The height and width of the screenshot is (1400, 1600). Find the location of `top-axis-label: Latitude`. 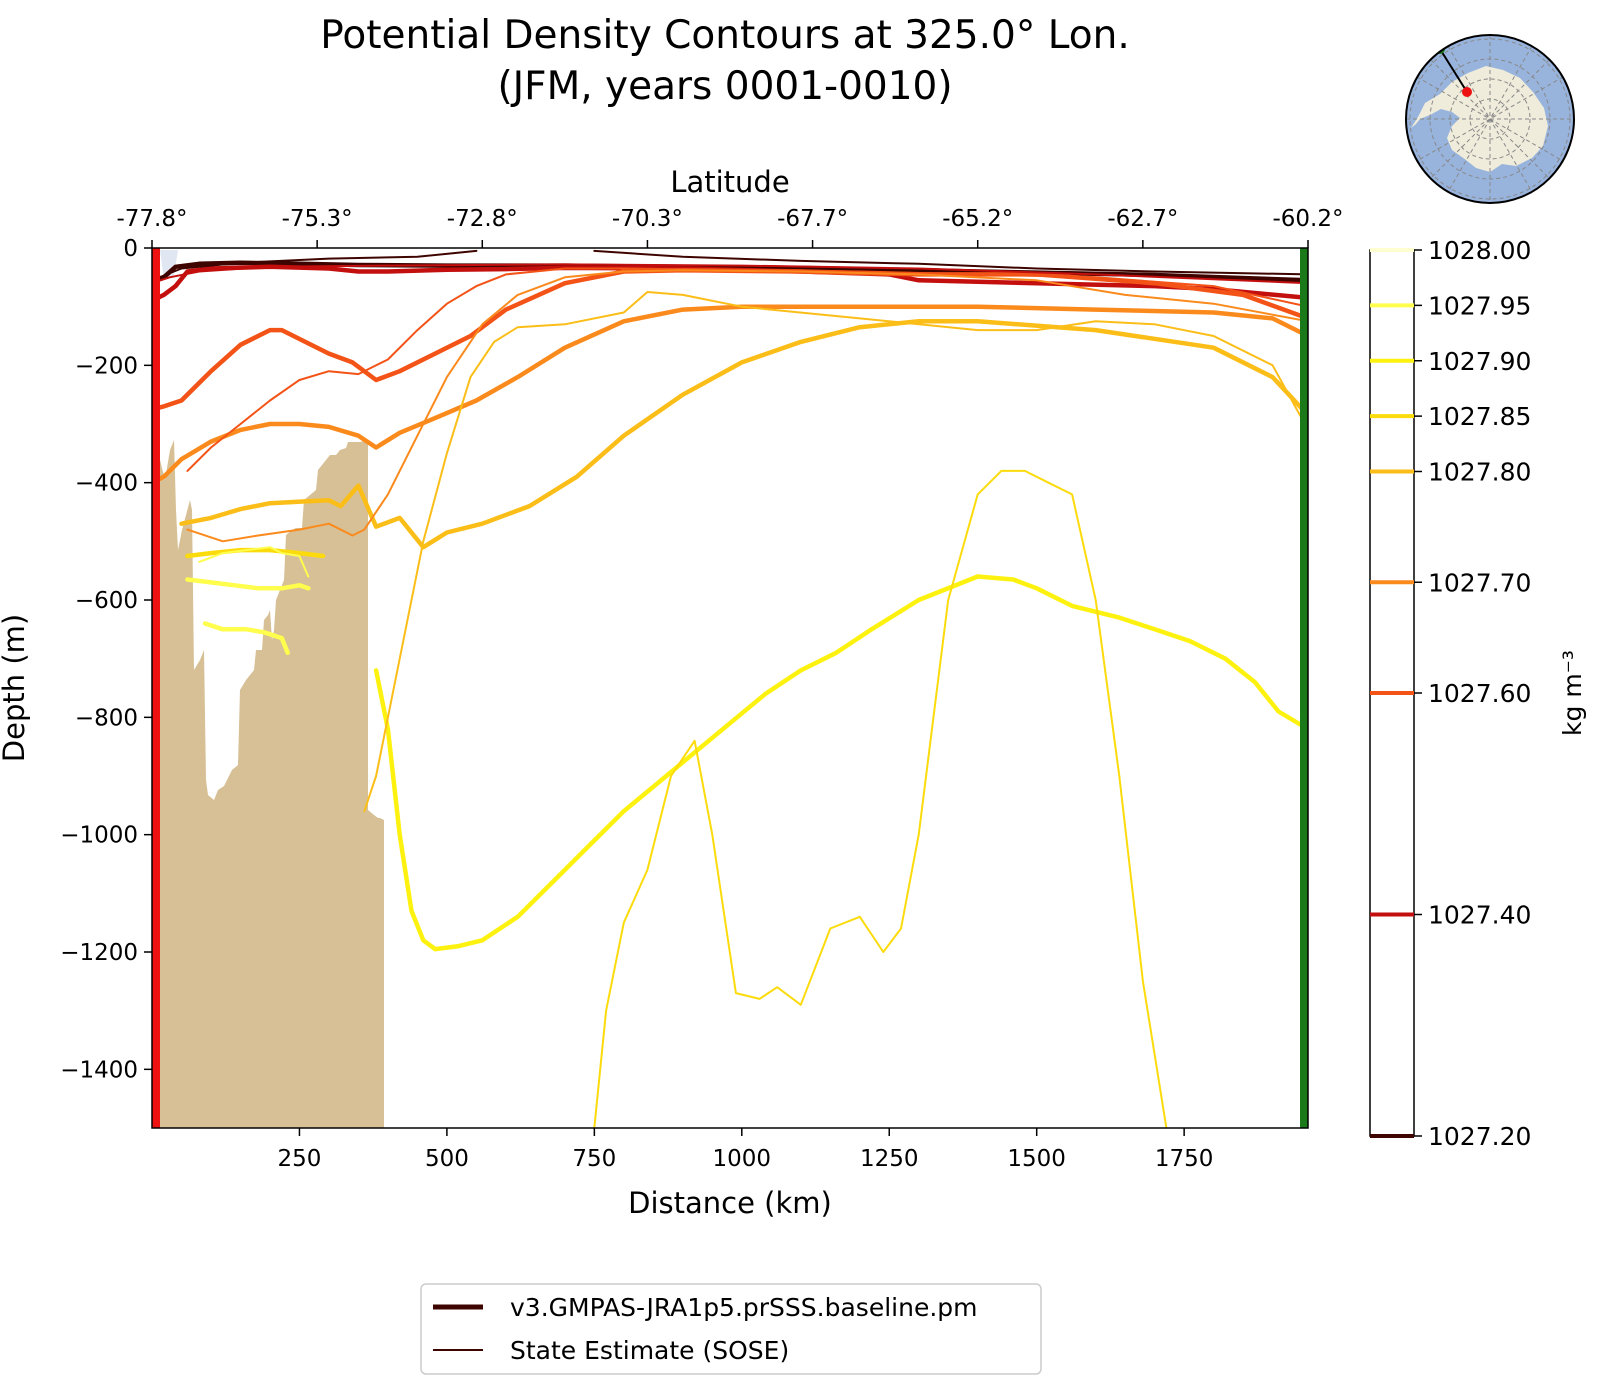

top-axis-label: Latitude is located at coordinates (729, 182).